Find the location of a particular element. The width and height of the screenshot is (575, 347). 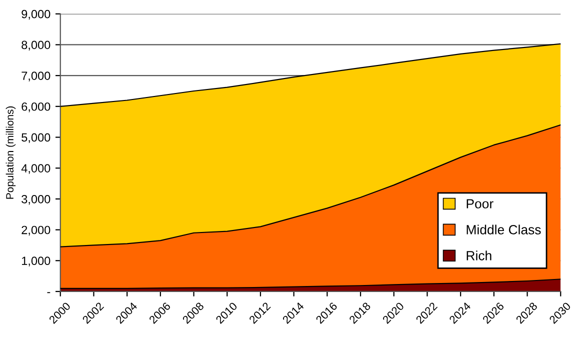

y-tick-label: 3,000 is located at coordinates (36, 199).